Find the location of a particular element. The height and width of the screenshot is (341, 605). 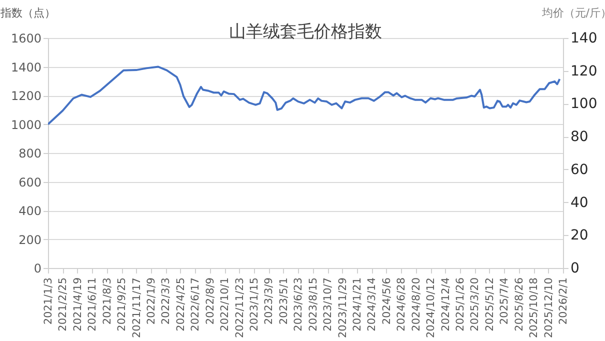

y-tick-label: 1200 is located at coordinates (26, 96).